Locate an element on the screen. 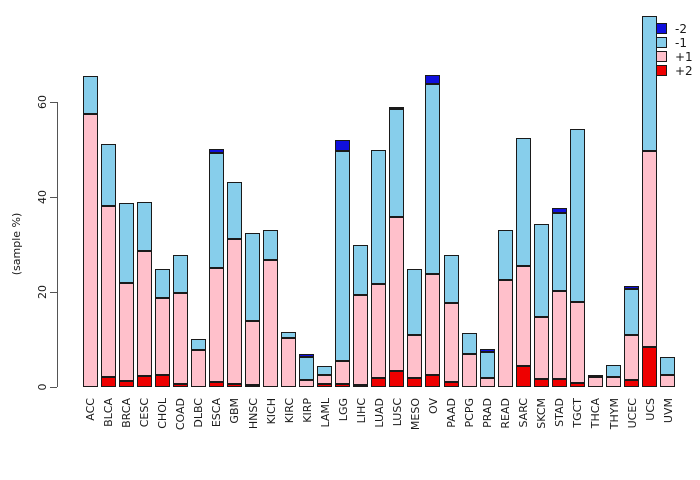  bar-segment-prad--2 is located at coordinates (487, 350).